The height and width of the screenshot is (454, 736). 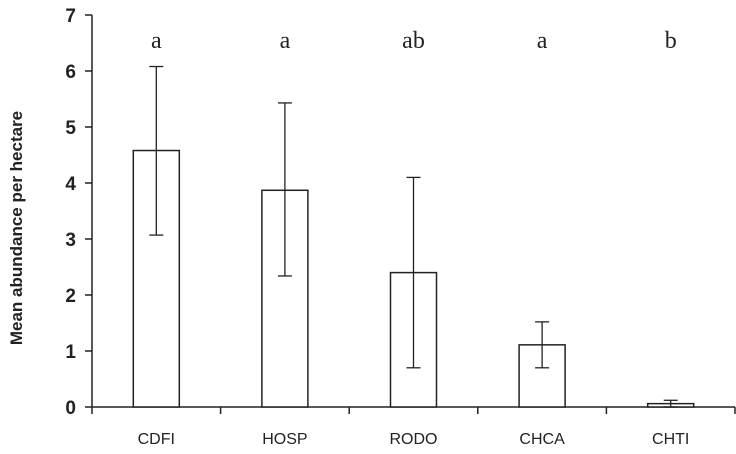 What do you see at coordinates (670, 439) in the screenshot?
I see `category-label-chti: CHTI` at bounding box center [670, 439].